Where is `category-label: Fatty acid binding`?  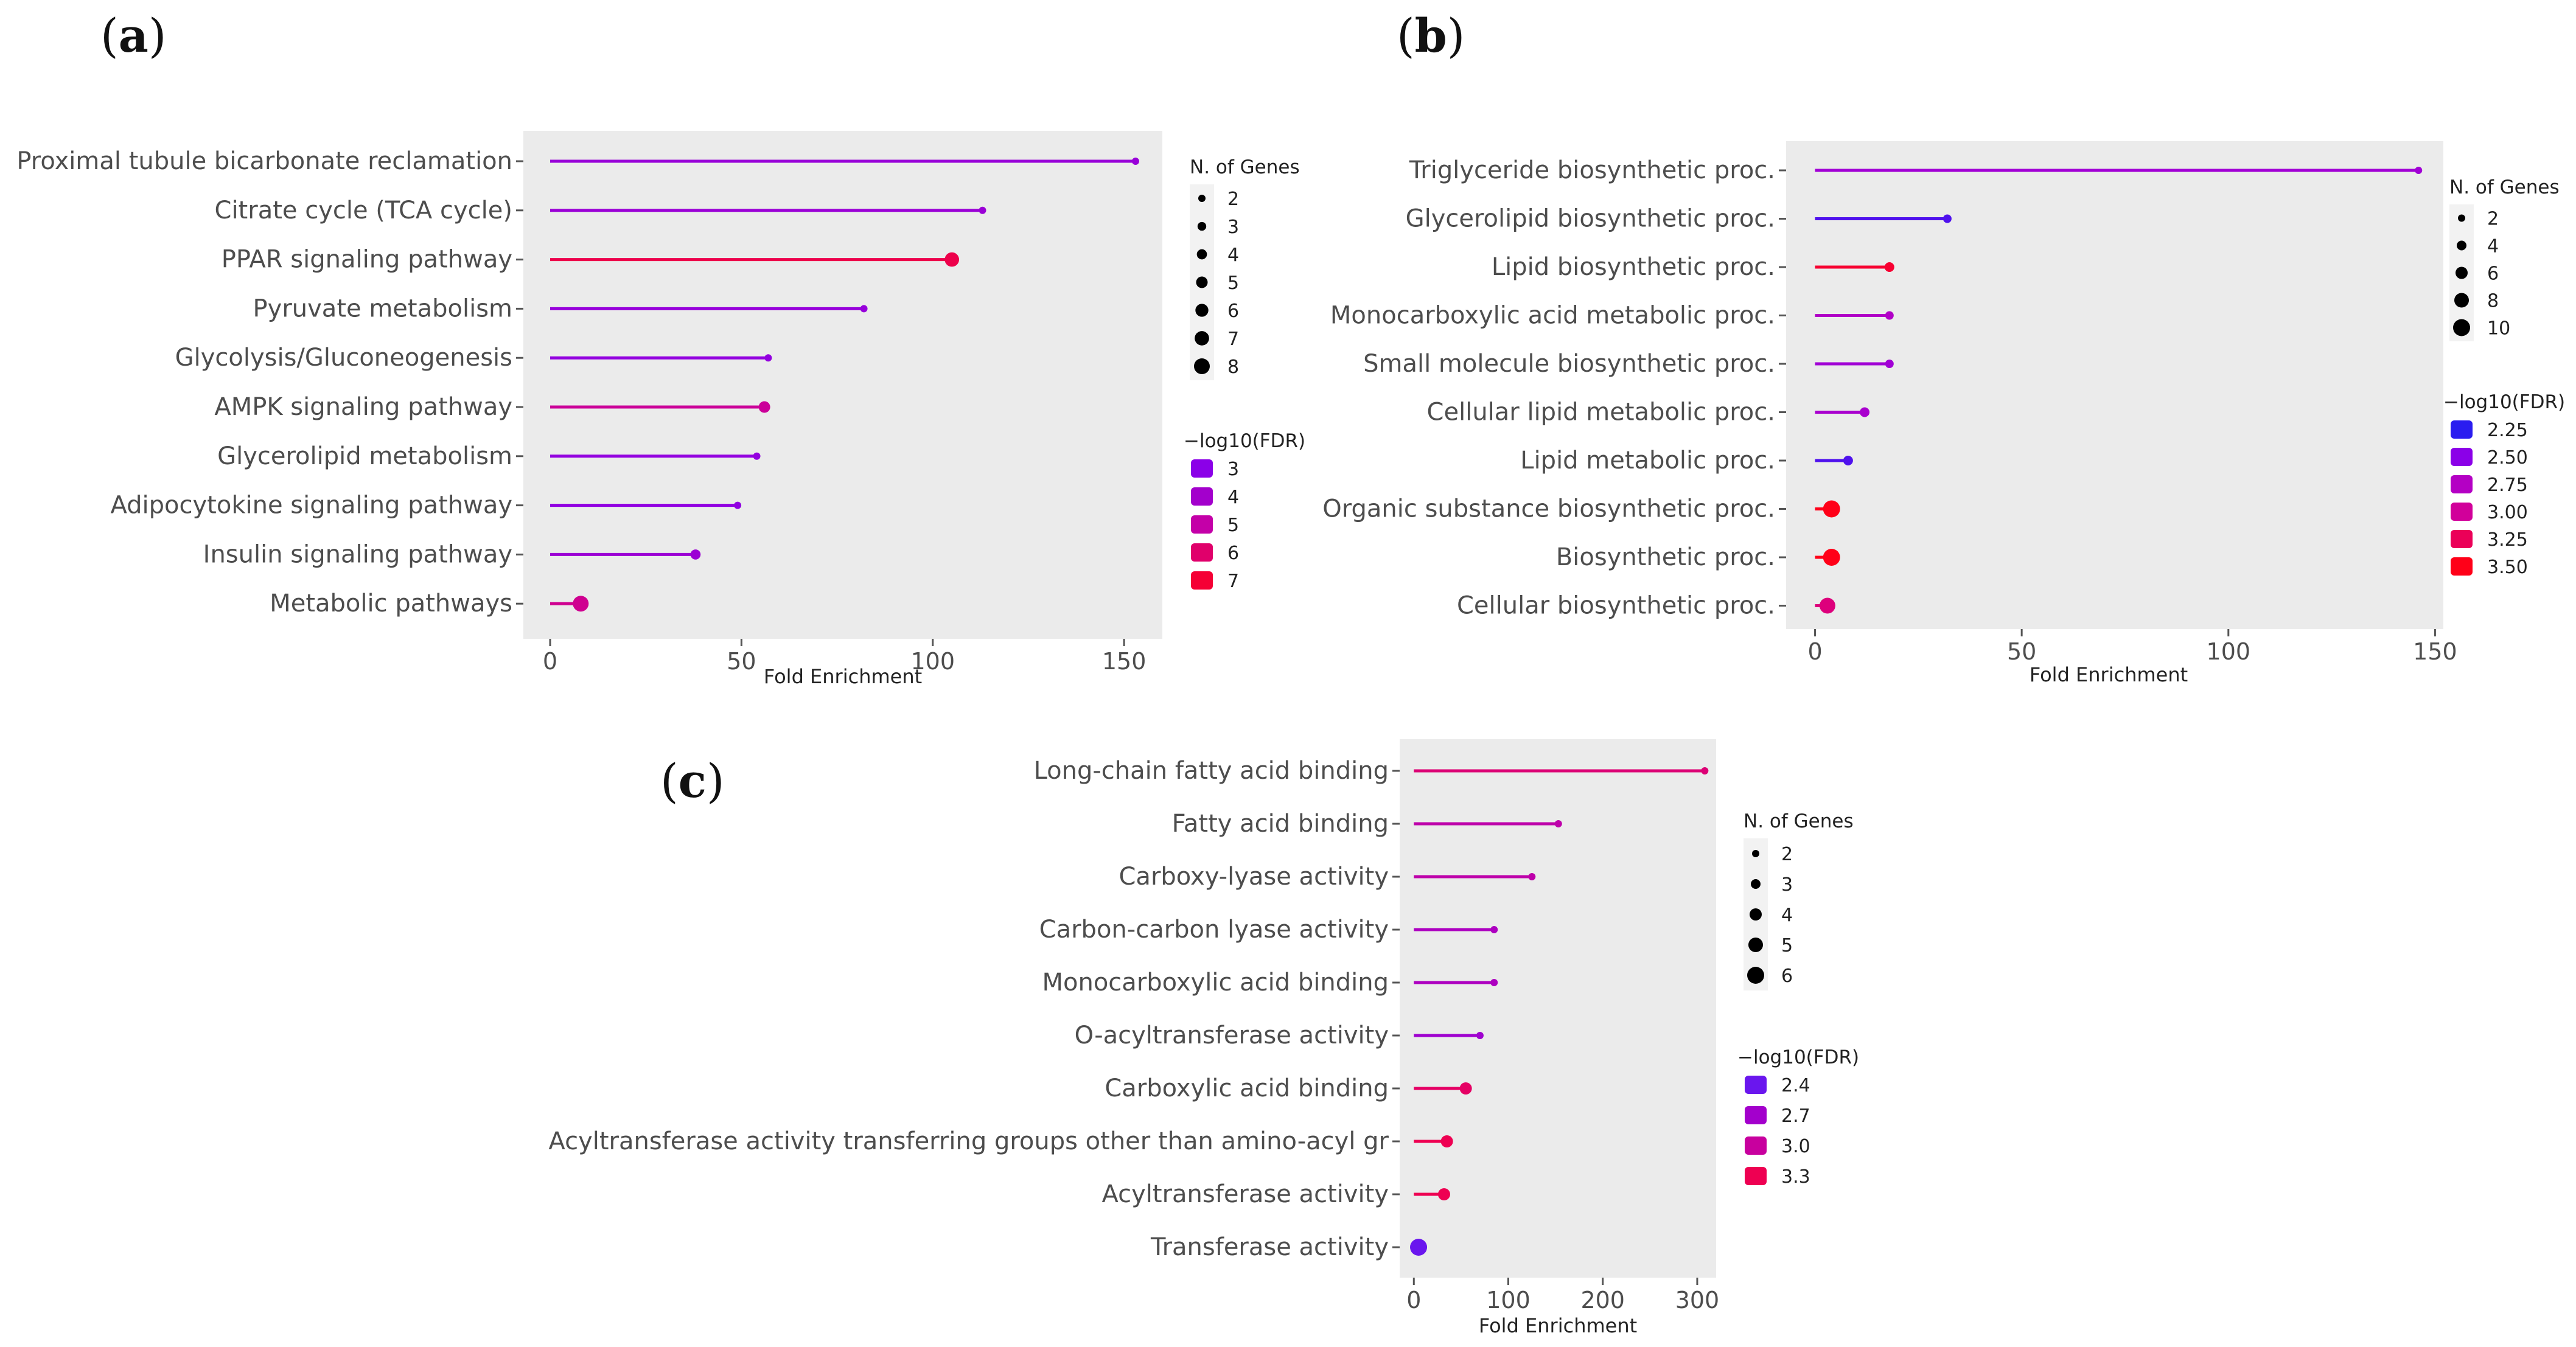
category-label: Fatty acid binding is located at coordinates (1280, 824).